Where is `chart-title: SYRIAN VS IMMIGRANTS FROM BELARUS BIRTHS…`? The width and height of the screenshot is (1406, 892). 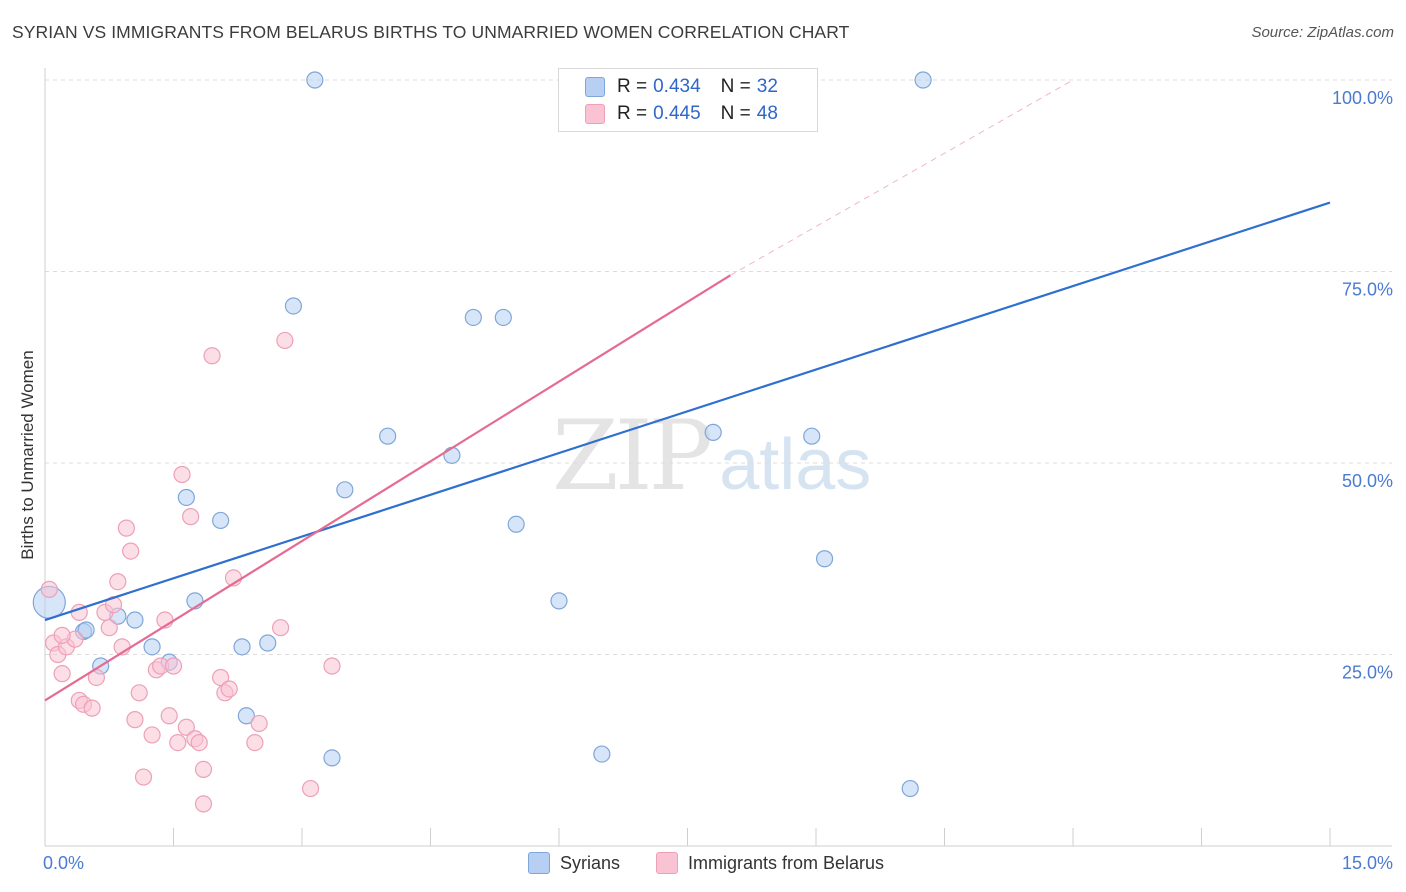 chart-title: SYRIAN VS IMMIGRANTS FROM BELARUS BIRTHS… is located at coordinates (431, 32).